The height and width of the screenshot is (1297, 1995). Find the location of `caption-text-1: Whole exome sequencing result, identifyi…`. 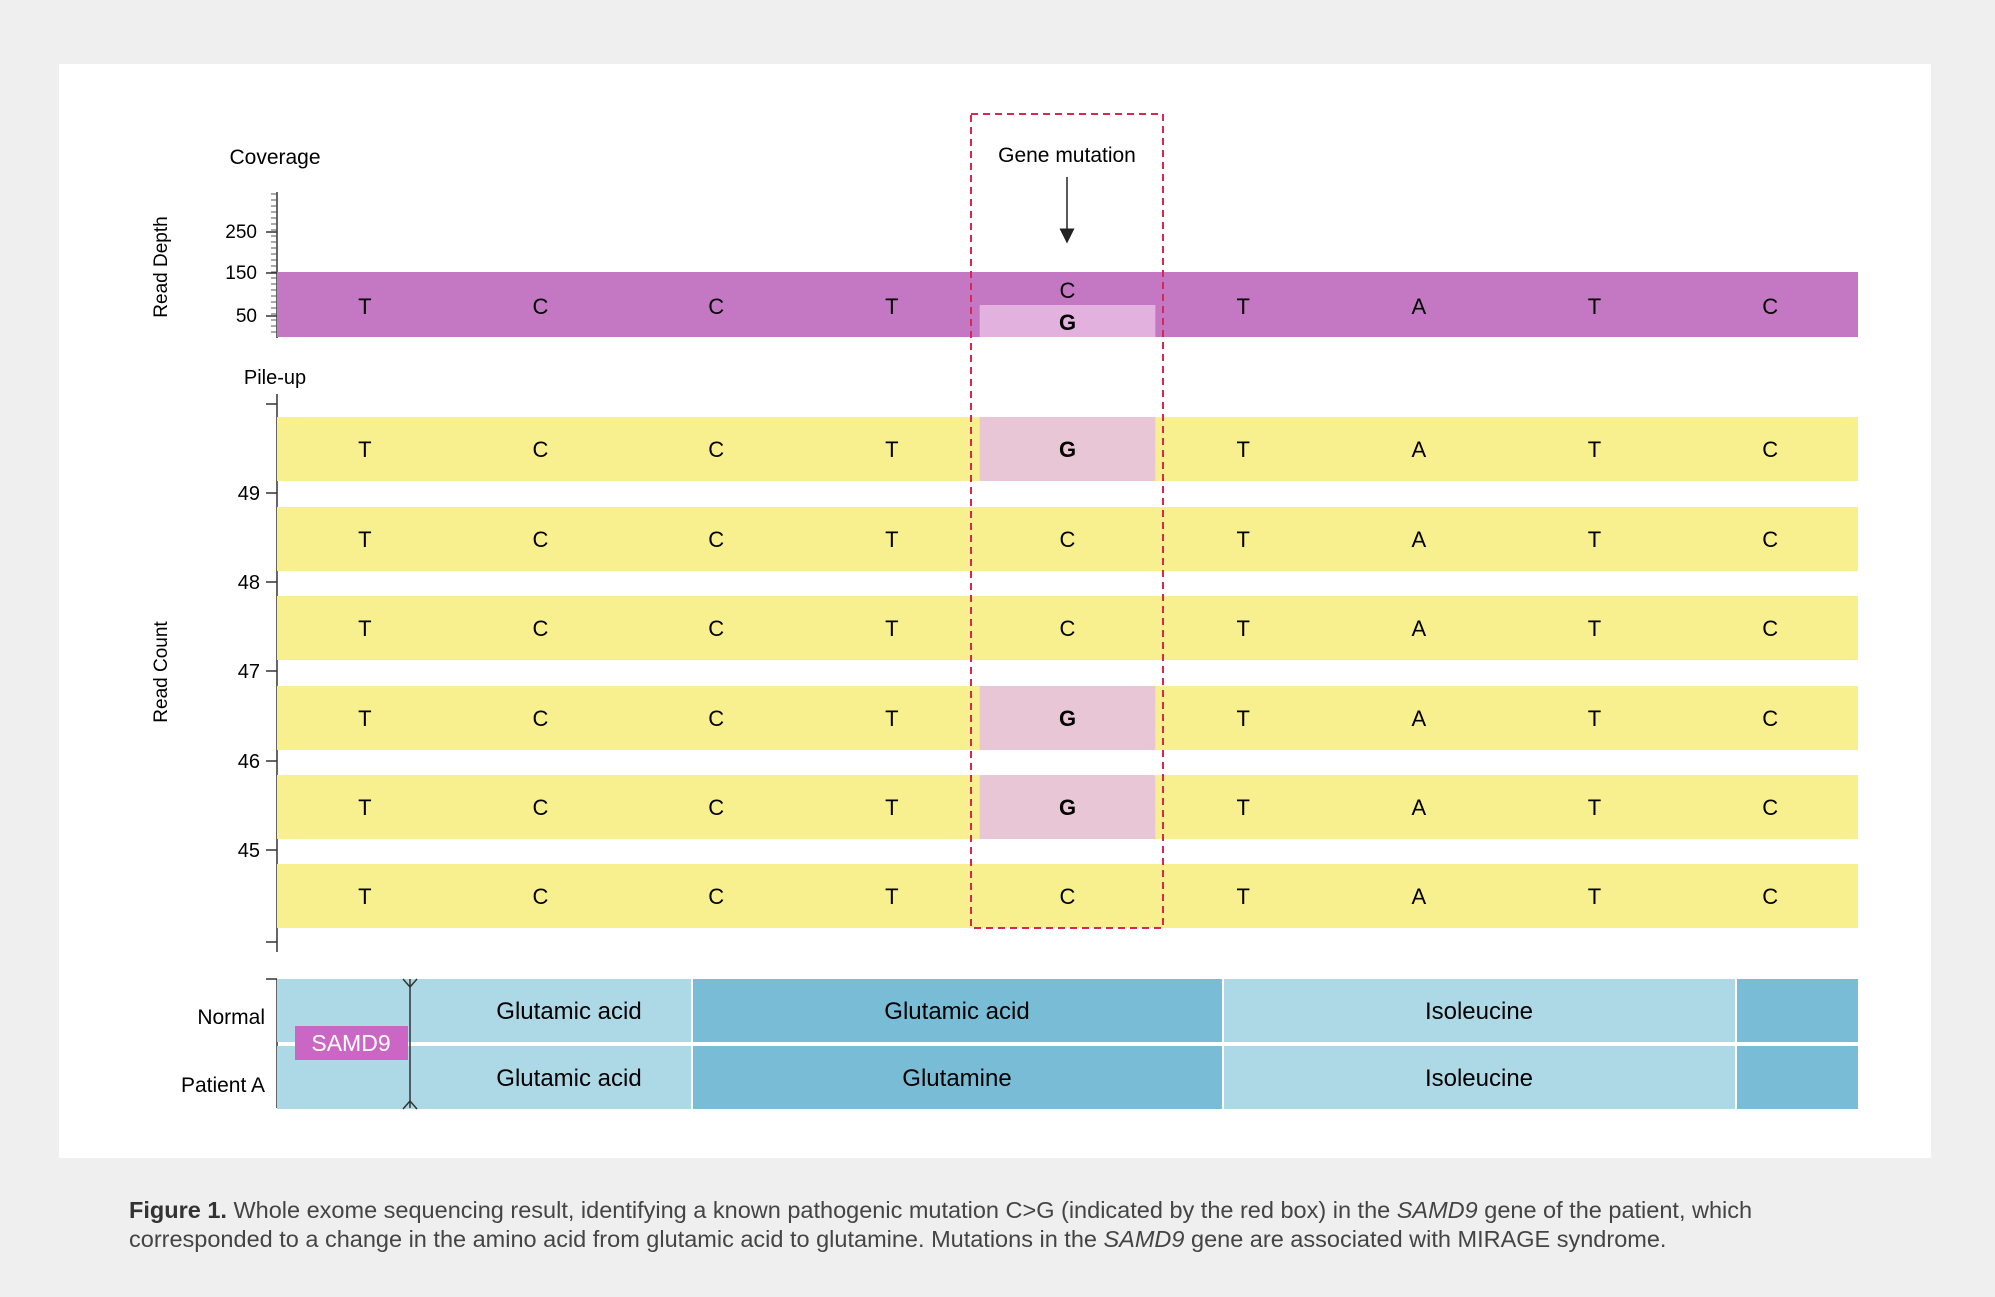

caption-text-1: Whole exome sequencing result, identifyi… is located at coordinates (811, 1210).